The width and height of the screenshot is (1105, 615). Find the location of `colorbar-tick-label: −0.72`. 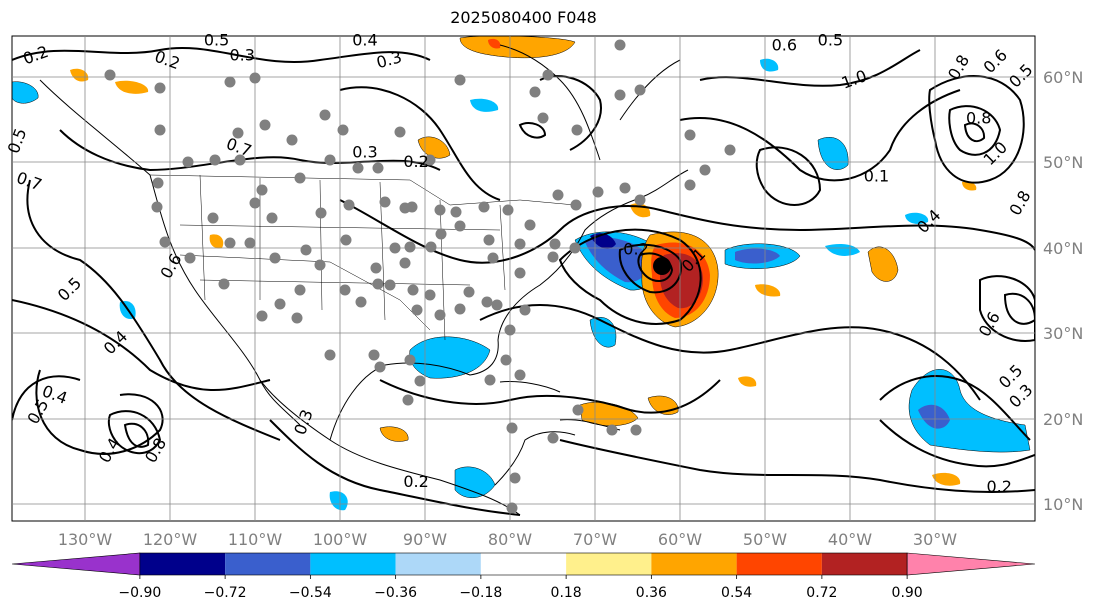

colorbar-tick-label: −0.72 is located at coordinates (225, 593).